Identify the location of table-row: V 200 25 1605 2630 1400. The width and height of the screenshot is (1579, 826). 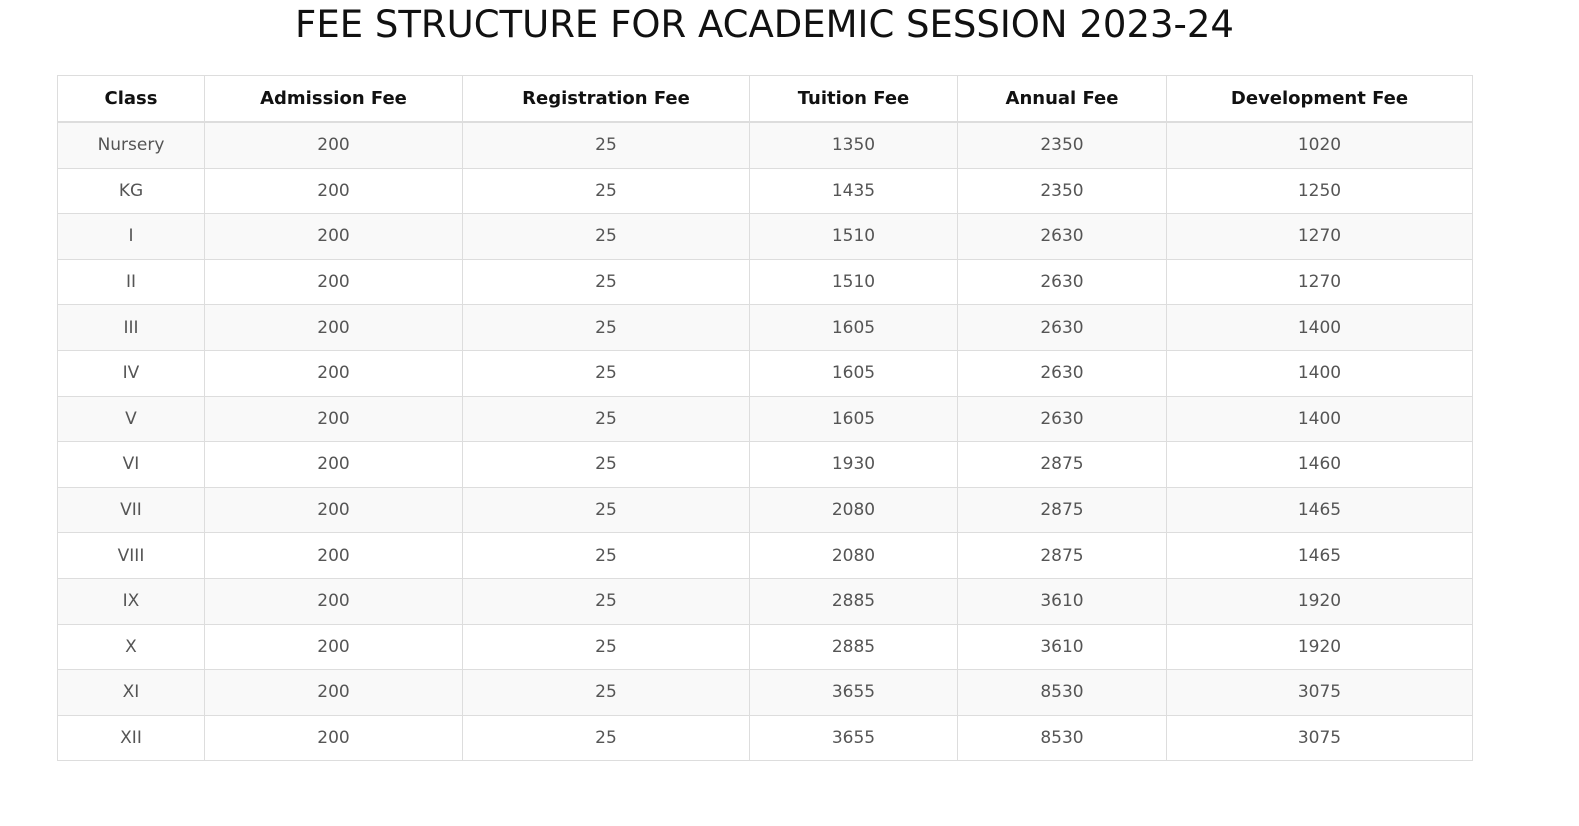
(765, 419).